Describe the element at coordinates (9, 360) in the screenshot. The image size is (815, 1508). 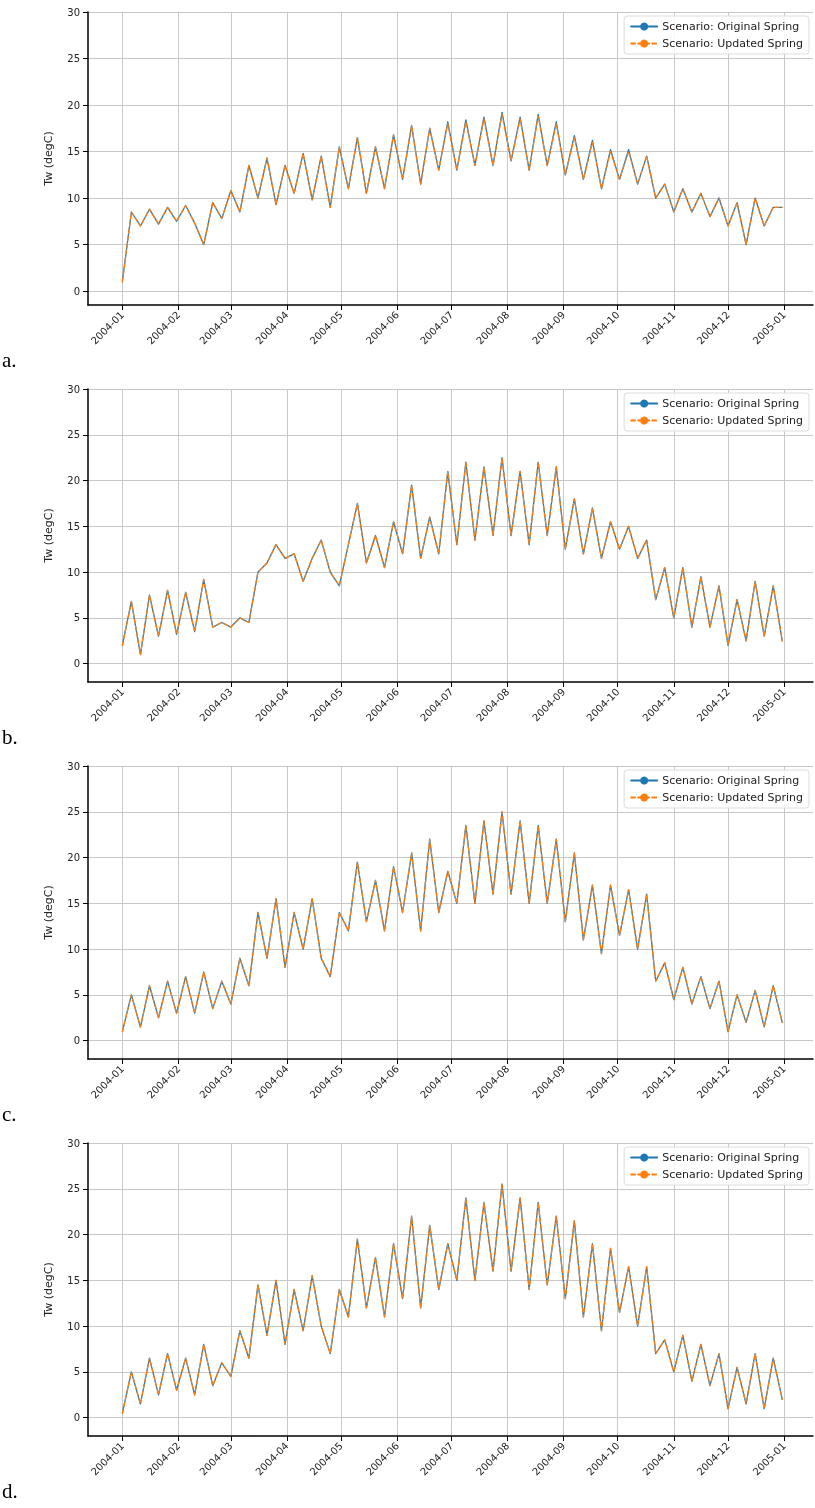
I see `text: a.` at that location.